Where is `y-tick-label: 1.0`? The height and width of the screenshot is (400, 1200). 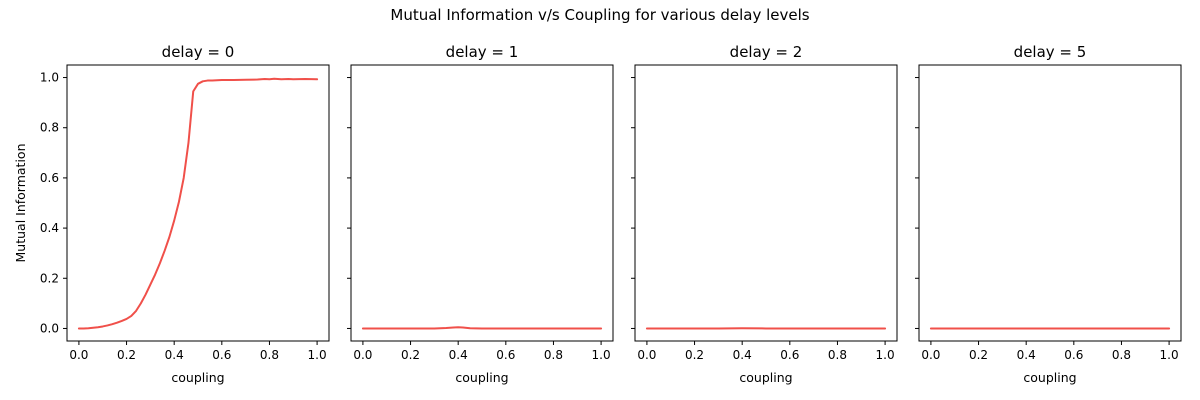 y-tick-label: 1.0 is located at coordinates (49, 78).